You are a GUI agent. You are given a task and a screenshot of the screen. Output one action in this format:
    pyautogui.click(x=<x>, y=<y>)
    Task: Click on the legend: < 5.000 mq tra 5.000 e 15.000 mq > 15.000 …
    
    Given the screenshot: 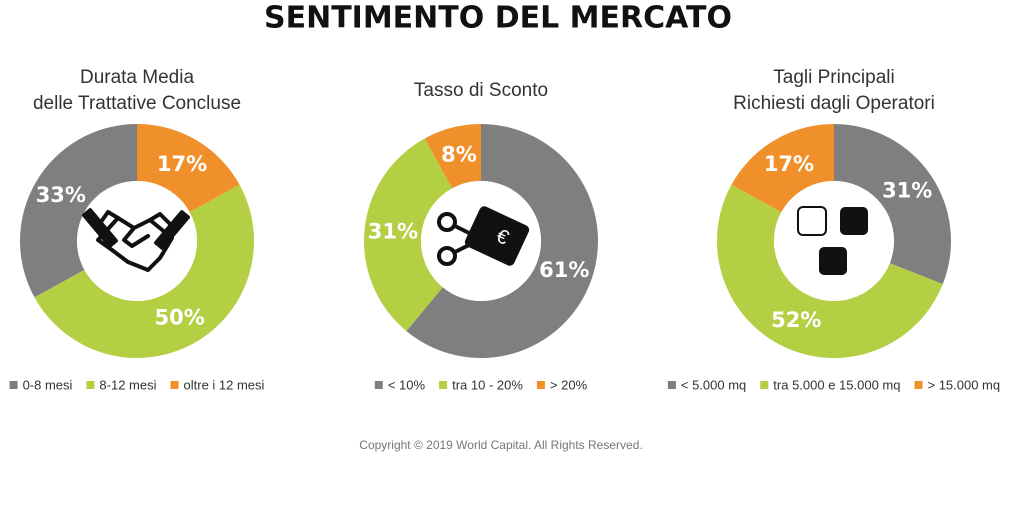 What is the action you would take?
    pyautogui.click(x=833, y=384)
    